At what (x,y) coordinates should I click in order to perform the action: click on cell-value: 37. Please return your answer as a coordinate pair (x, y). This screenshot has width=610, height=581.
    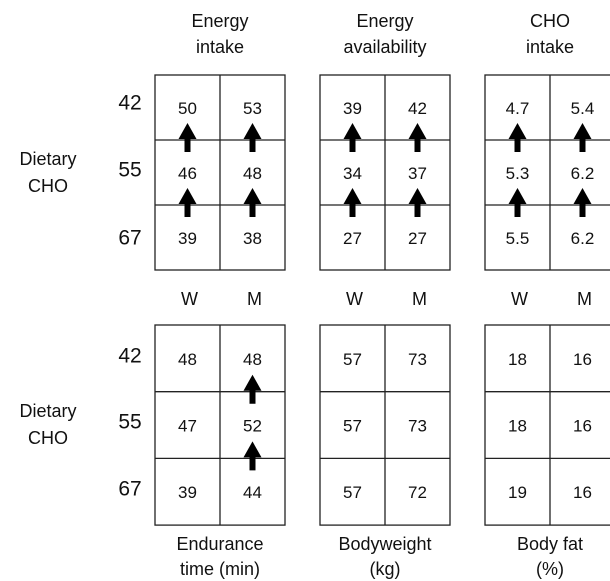
    Looking at the image, I should click on (417, 173).